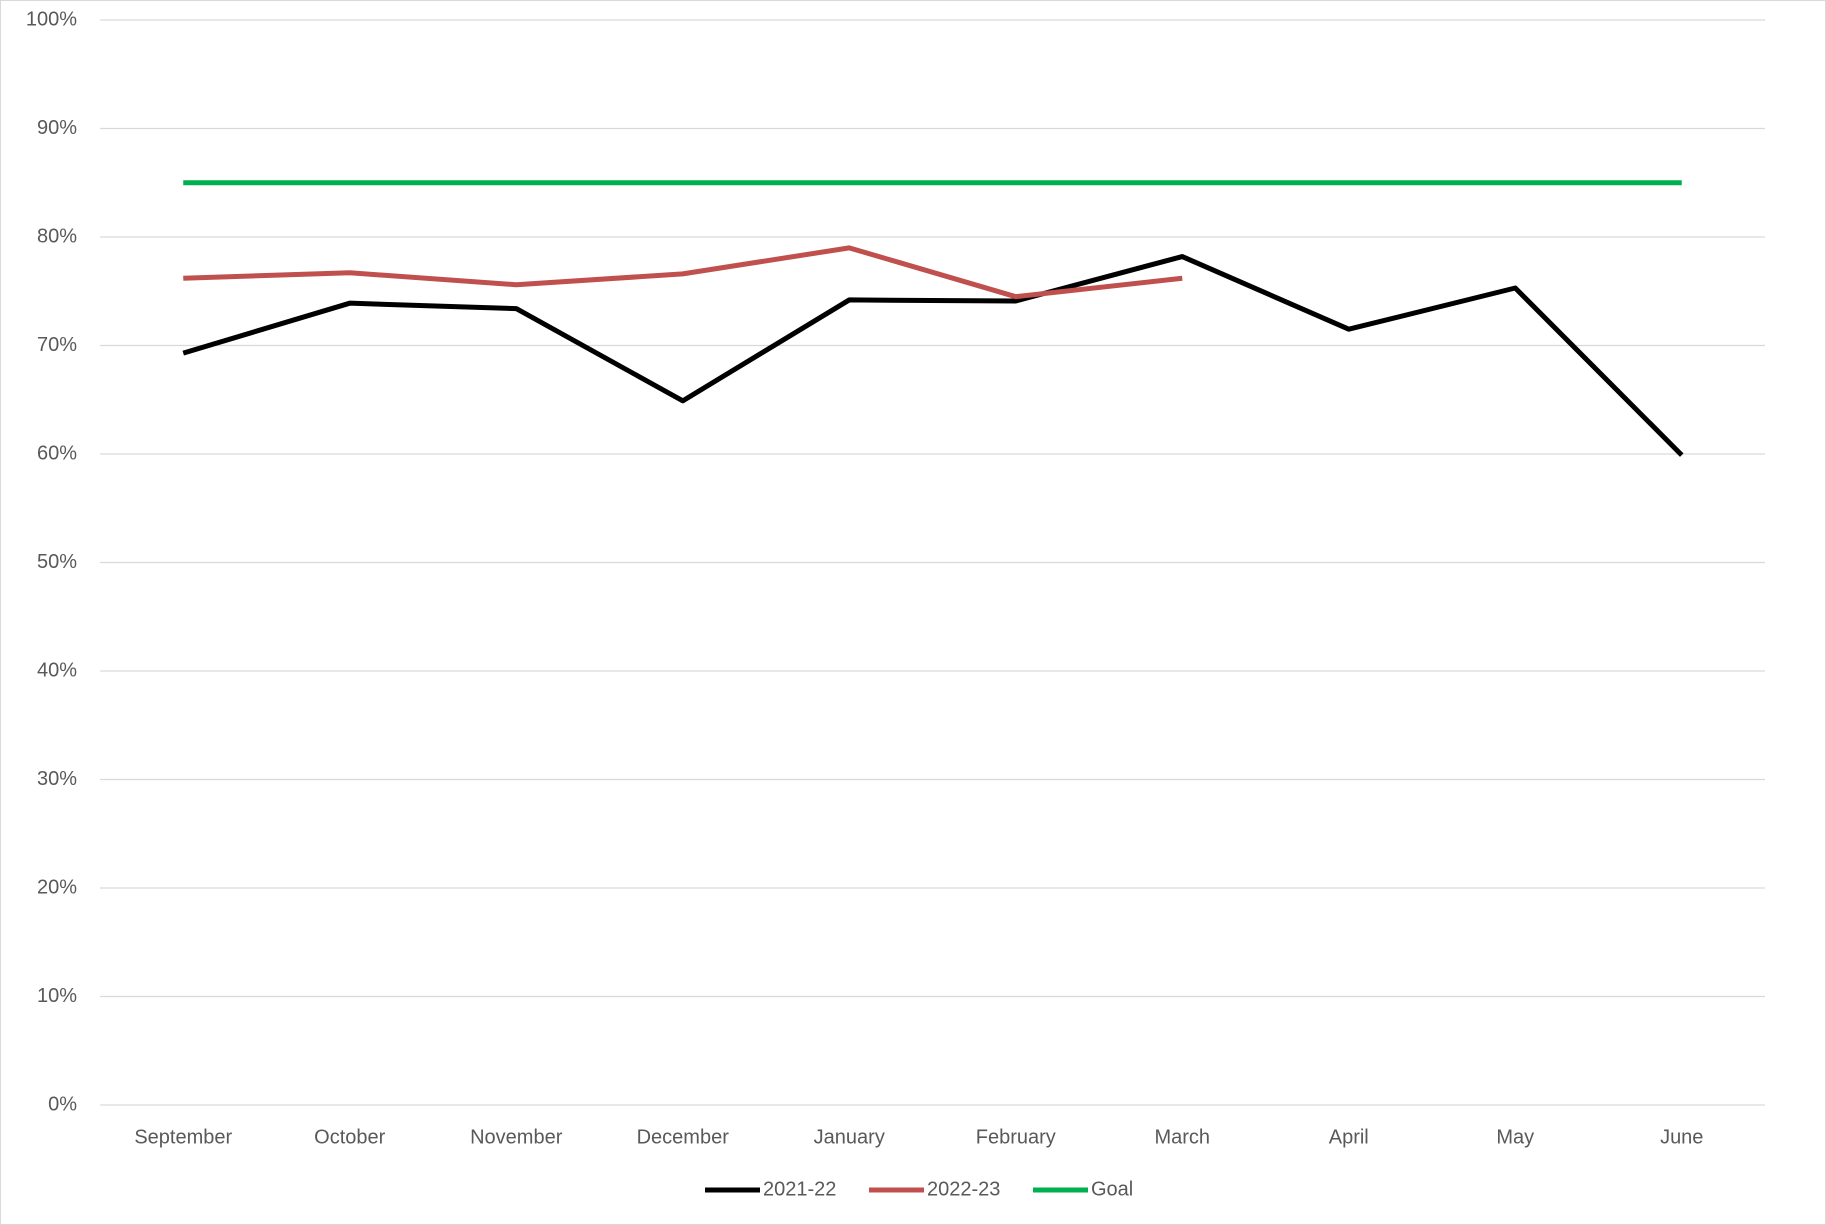  Describe the element at coordinates (1681, 1137) in the screenshot. I see `x-tick-label: June` at that location.